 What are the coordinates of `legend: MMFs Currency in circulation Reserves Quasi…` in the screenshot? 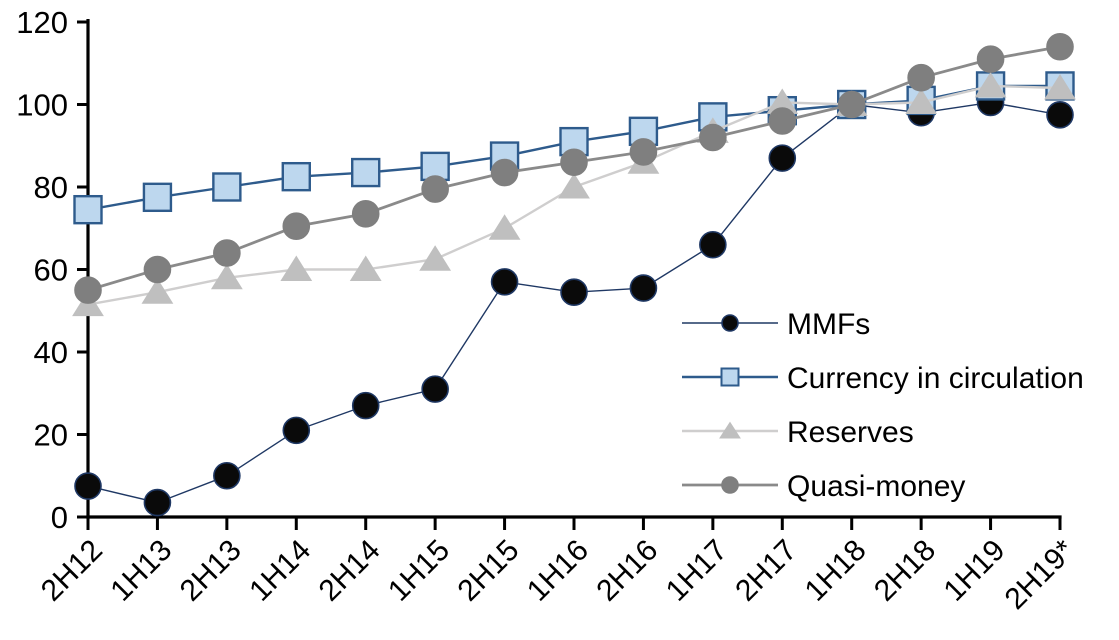 It's located at (883, 405).